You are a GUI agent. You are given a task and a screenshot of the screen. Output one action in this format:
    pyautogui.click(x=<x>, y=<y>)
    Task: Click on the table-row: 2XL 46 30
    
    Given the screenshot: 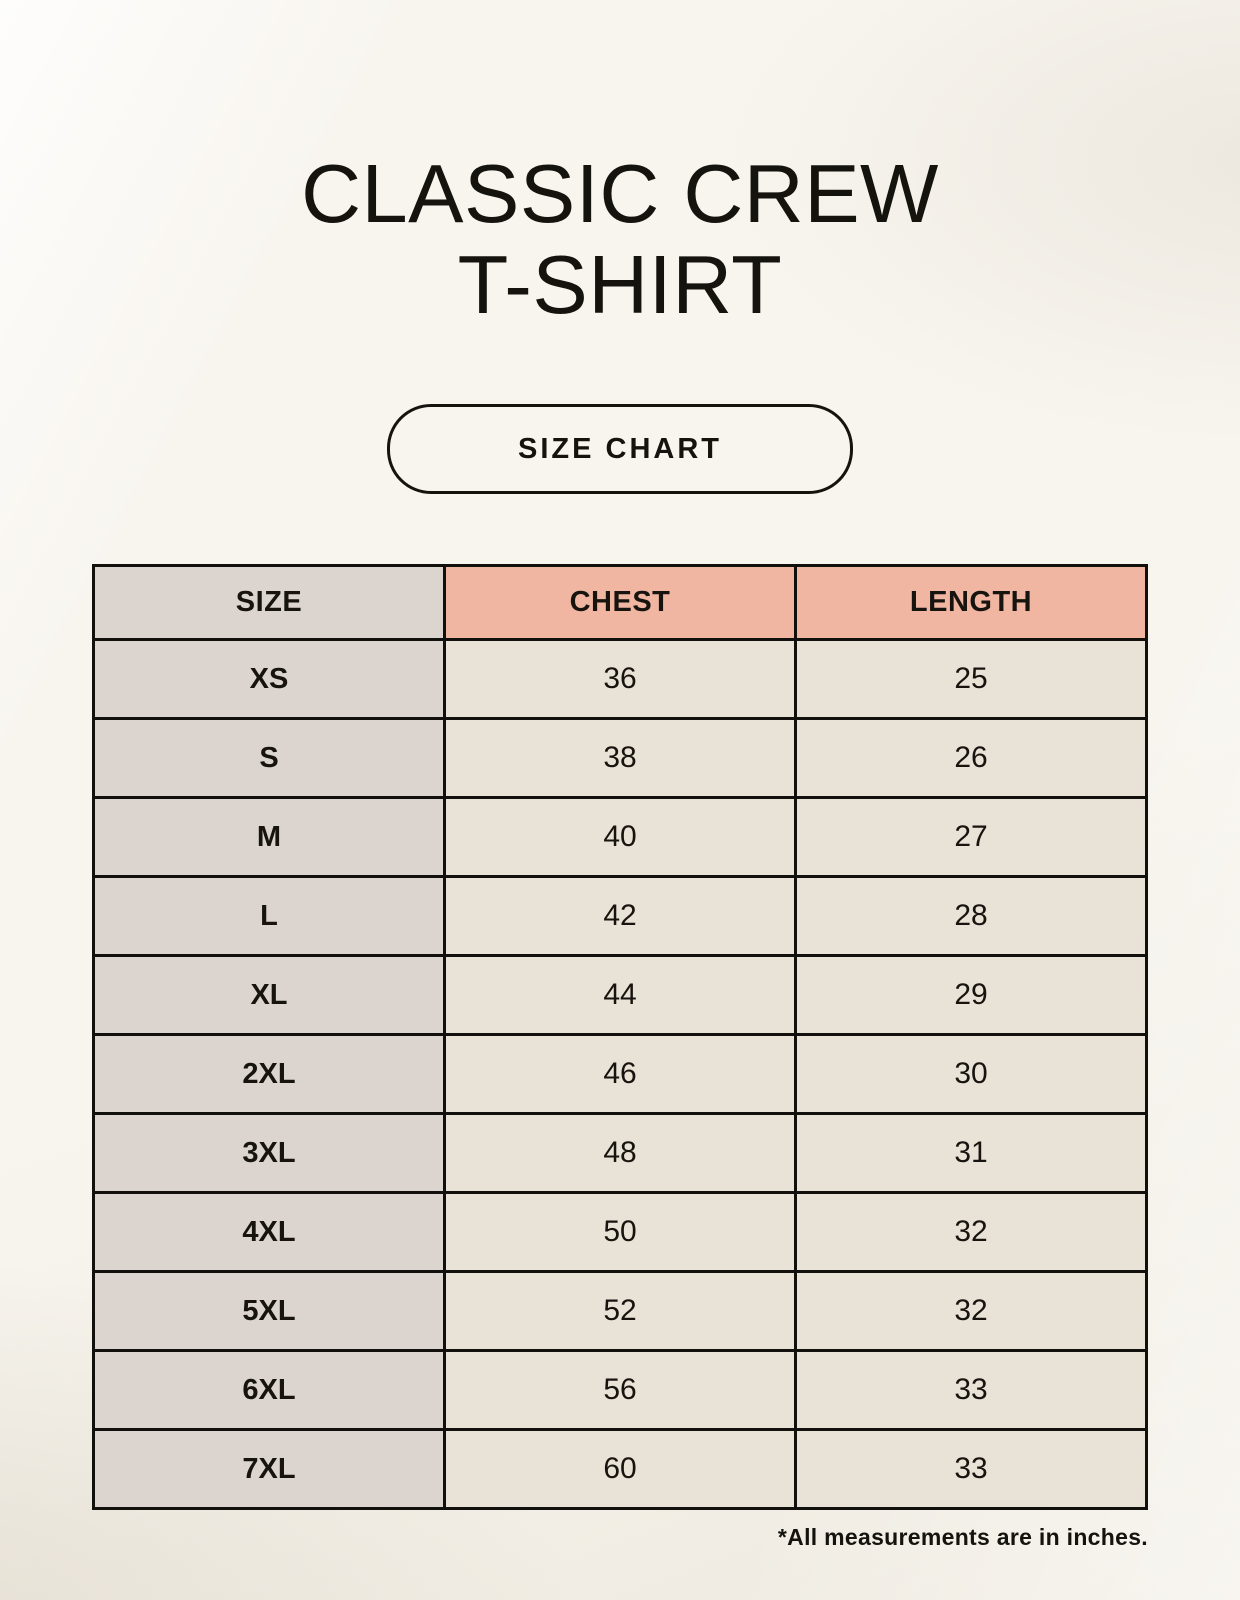 What is the action you would take?
    pyautogui.click(x=620, y=1074)
    